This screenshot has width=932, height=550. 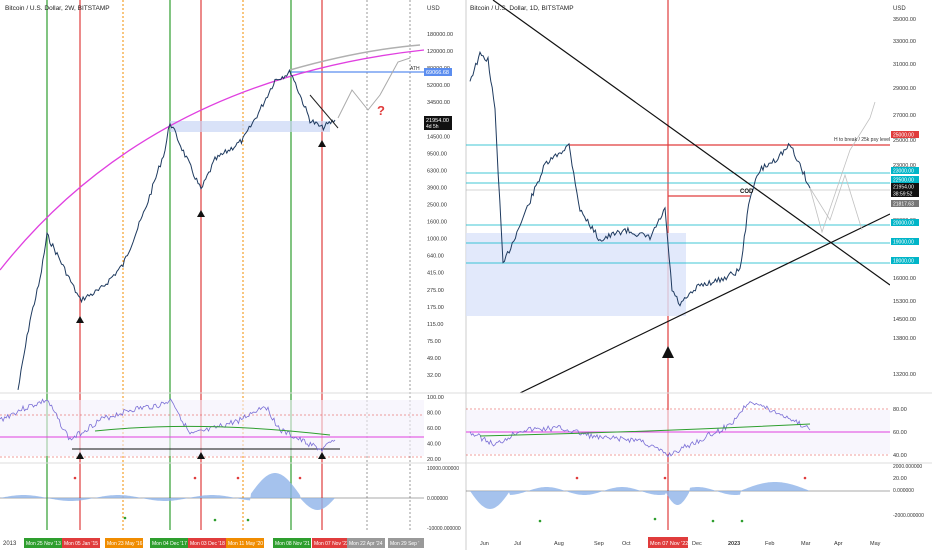 What do you see at coordinates (645, 430) in the screenshot?
I see `rsi-ma` at bounding box center [645, 430].